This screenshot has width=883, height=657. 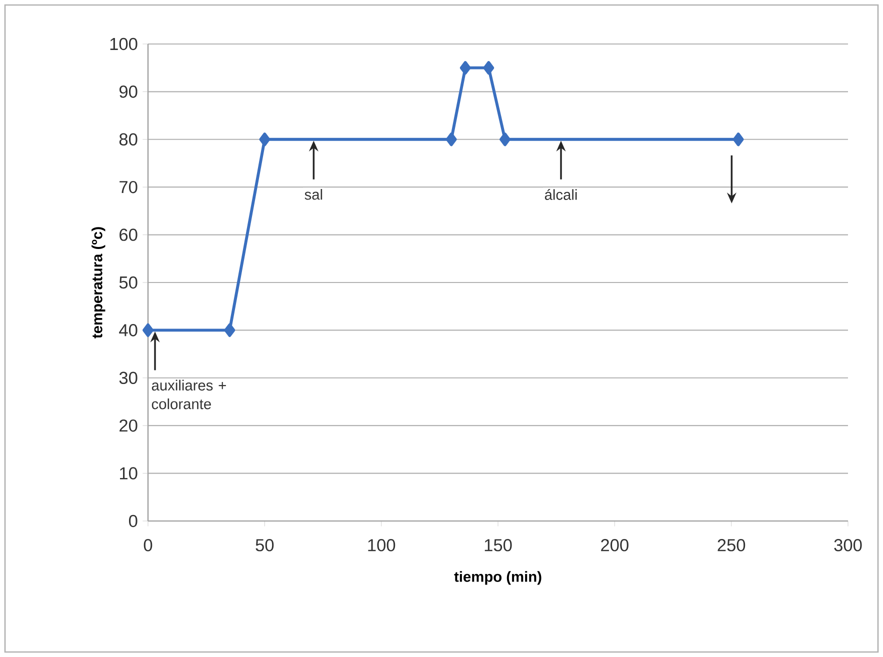 What do you see at coordinates (124, 44) in the screenshot?
I see `y-tick-label: 100` at bounding box center [124, 44].